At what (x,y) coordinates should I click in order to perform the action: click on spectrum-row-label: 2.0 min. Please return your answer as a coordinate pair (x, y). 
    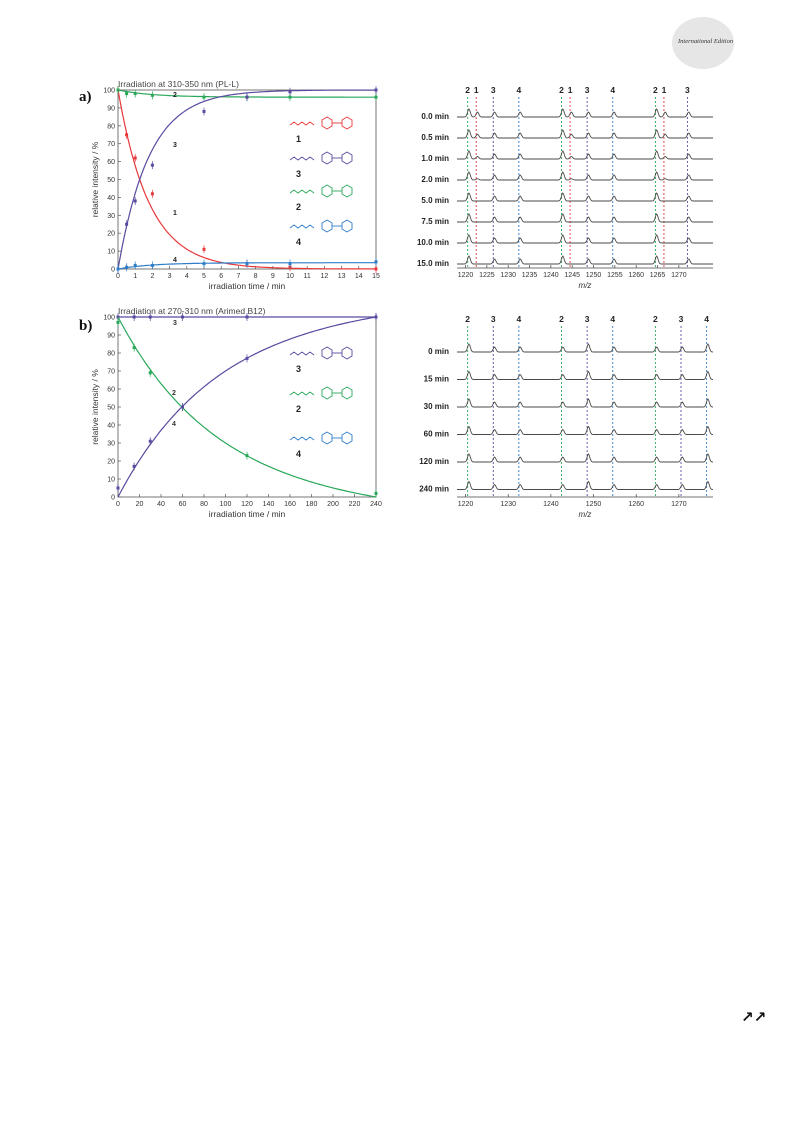
    Looking at the image, I should click on (435, 179).